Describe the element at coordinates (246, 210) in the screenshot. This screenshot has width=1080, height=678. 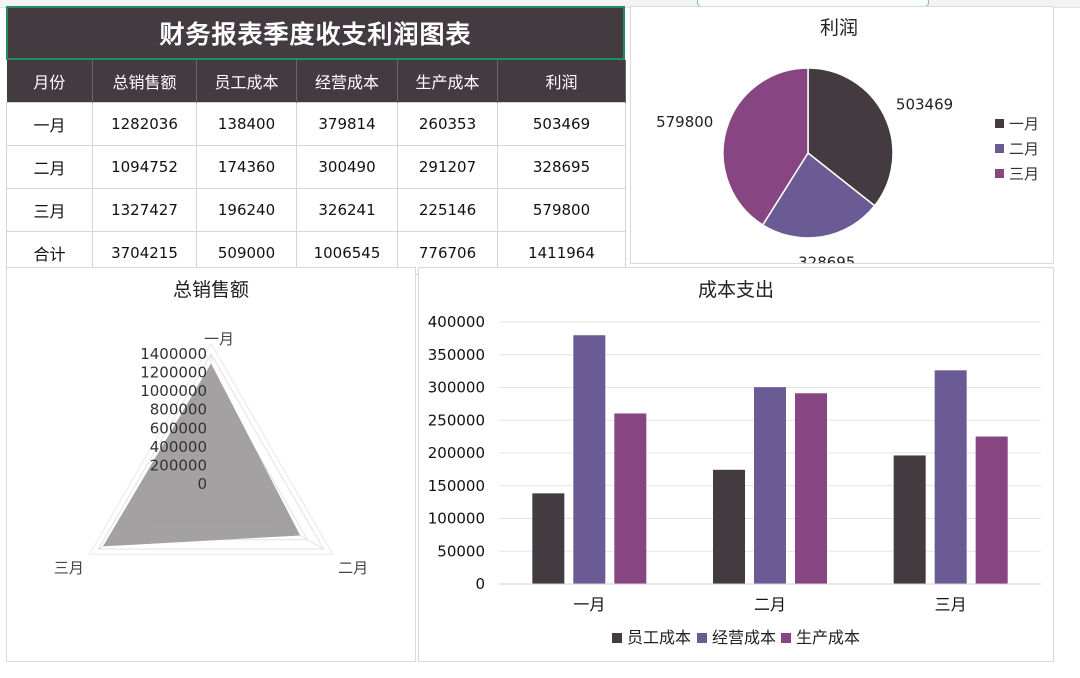
I see `table-cell: 196240` at that location.